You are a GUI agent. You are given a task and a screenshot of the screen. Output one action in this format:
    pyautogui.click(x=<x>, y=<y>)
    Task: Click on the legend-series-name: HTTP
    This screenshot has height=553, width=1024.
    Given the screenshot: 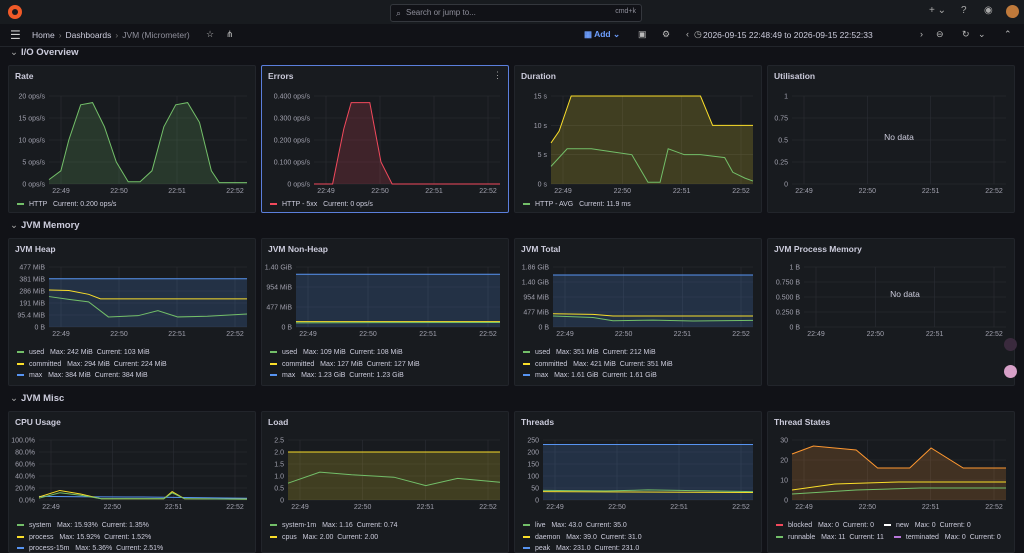 What is the action you would take?
    pyautogui.click(x=41, y=204)
    